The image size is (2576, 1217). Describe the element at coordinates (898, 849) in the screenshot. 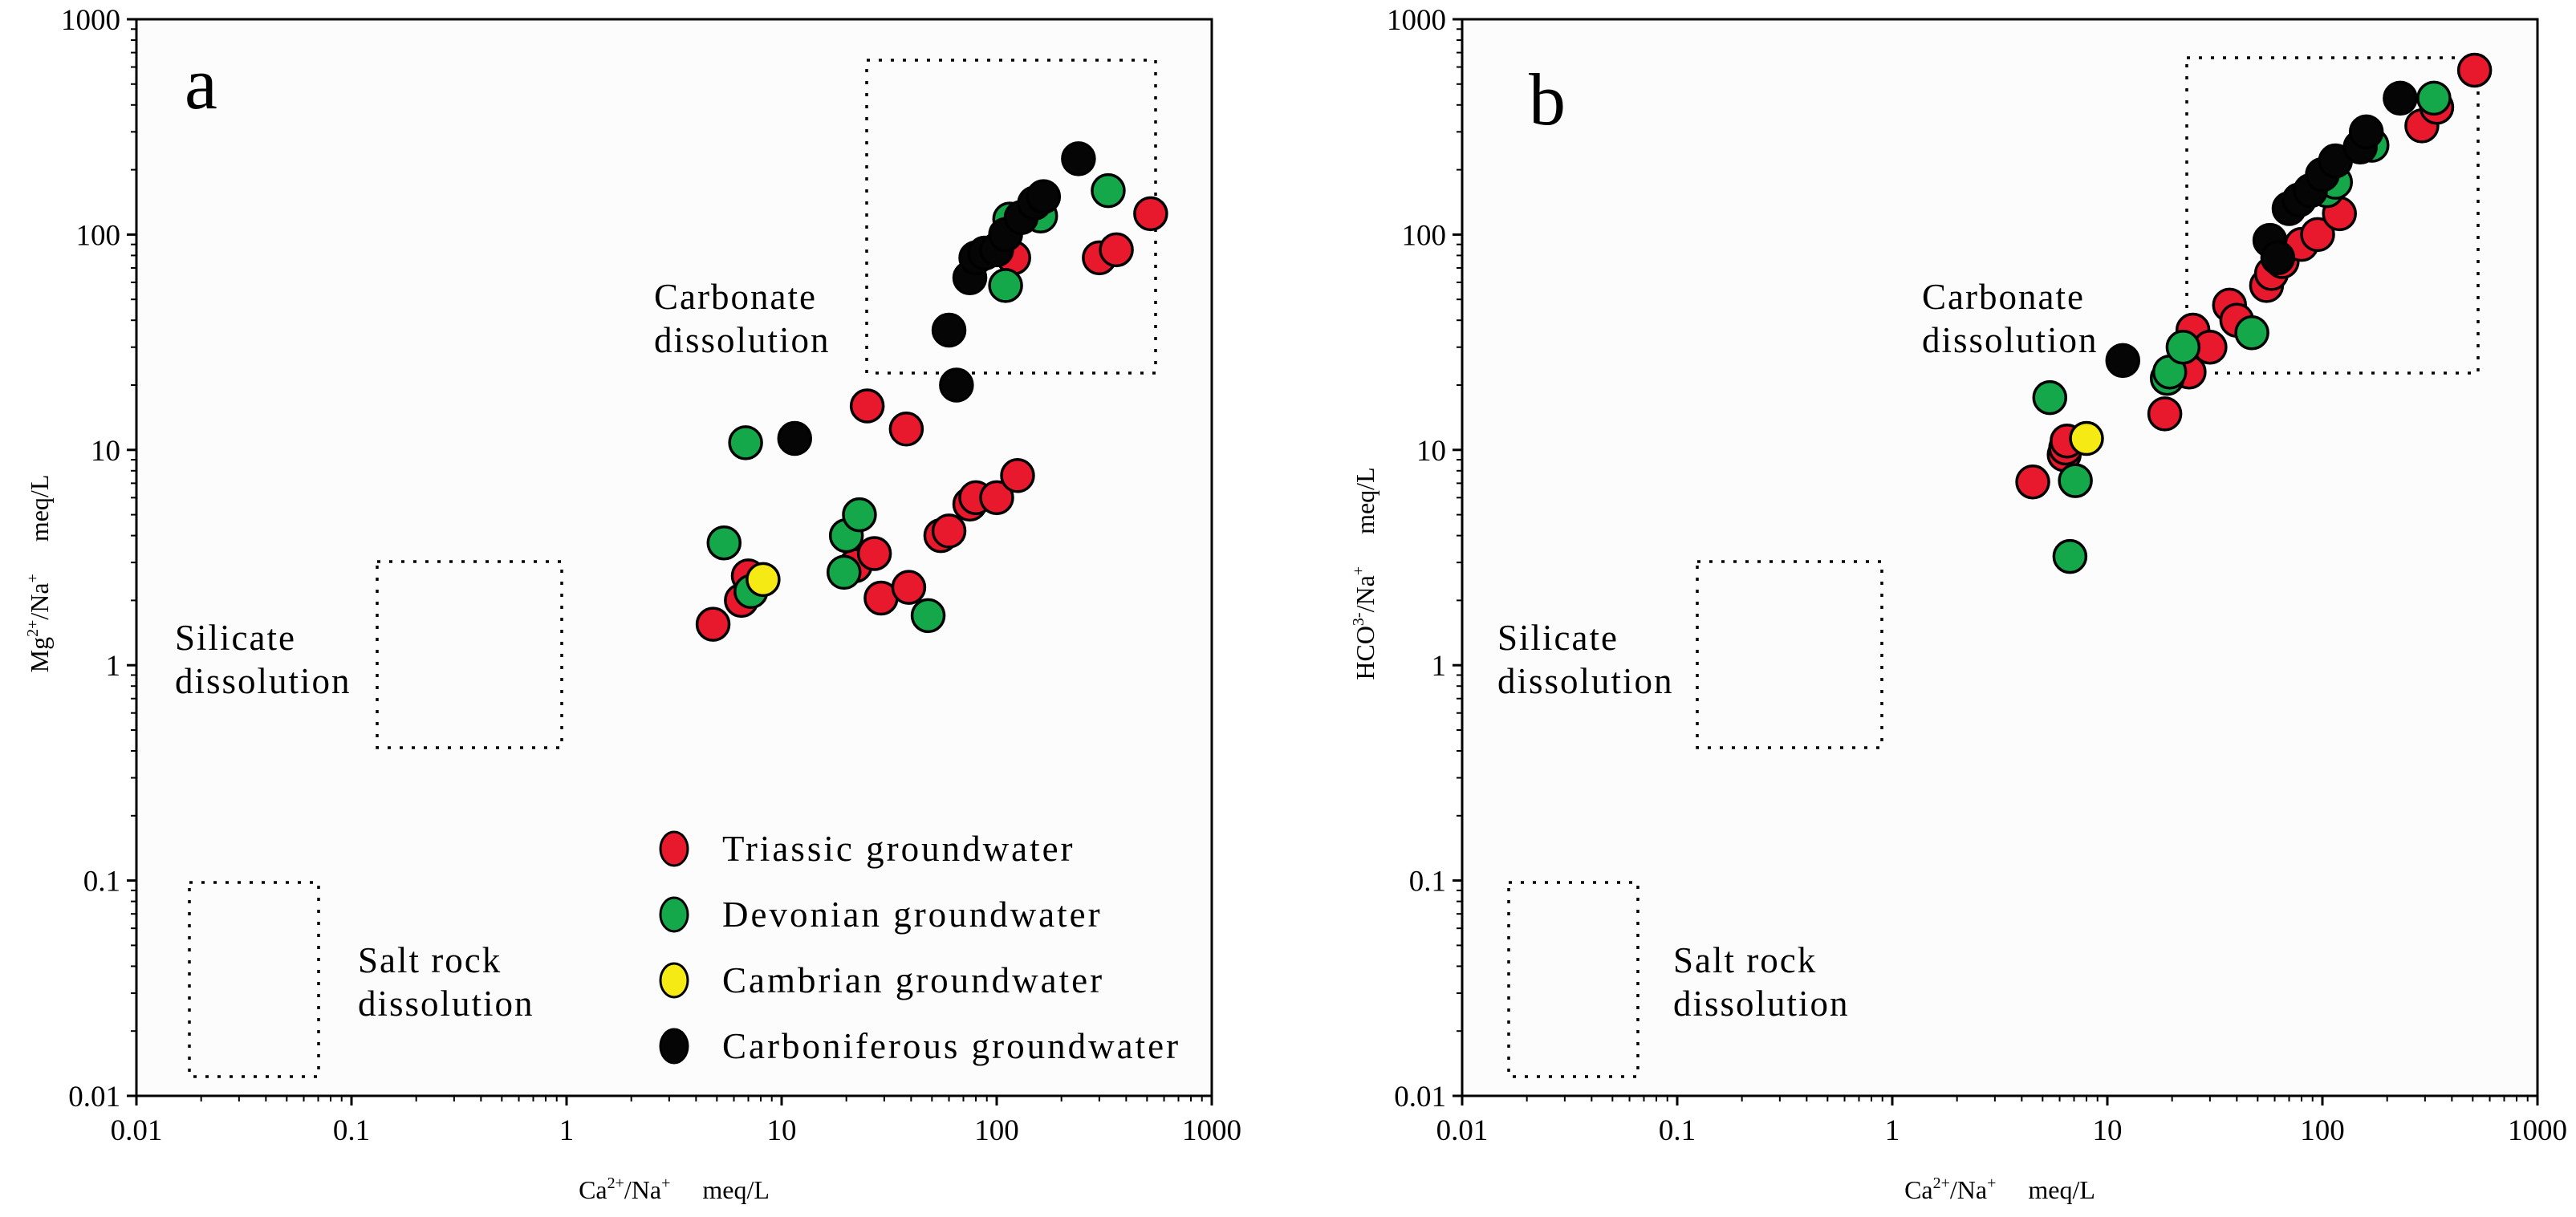

I see `legend-label-triassic: Triassic groundwater` at that location.